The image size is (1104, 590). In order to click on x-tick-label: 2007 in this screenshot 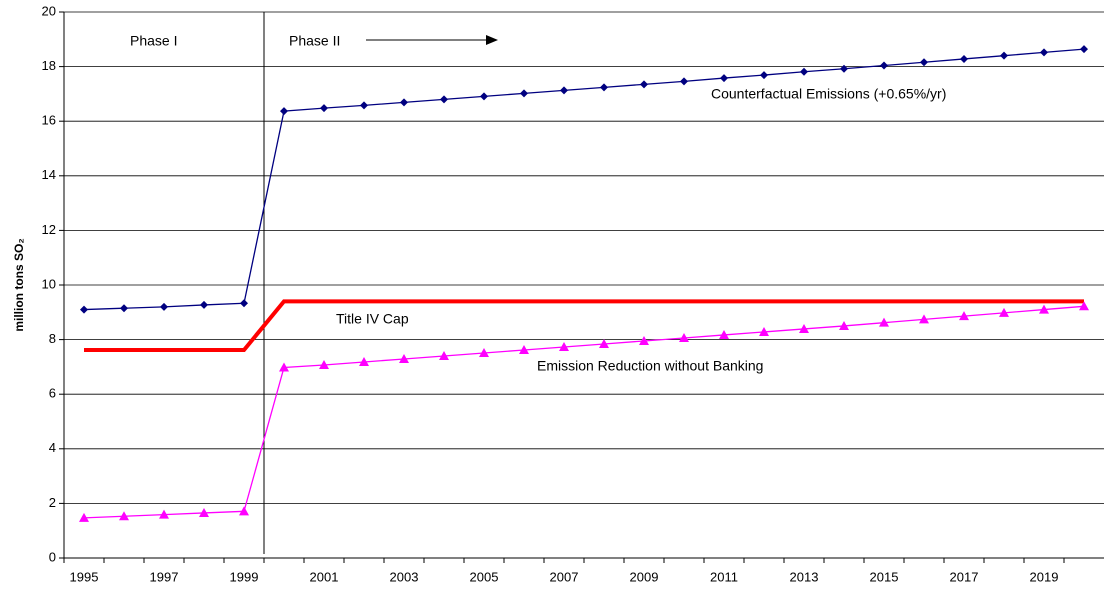, I will do `click(564, 576)`.